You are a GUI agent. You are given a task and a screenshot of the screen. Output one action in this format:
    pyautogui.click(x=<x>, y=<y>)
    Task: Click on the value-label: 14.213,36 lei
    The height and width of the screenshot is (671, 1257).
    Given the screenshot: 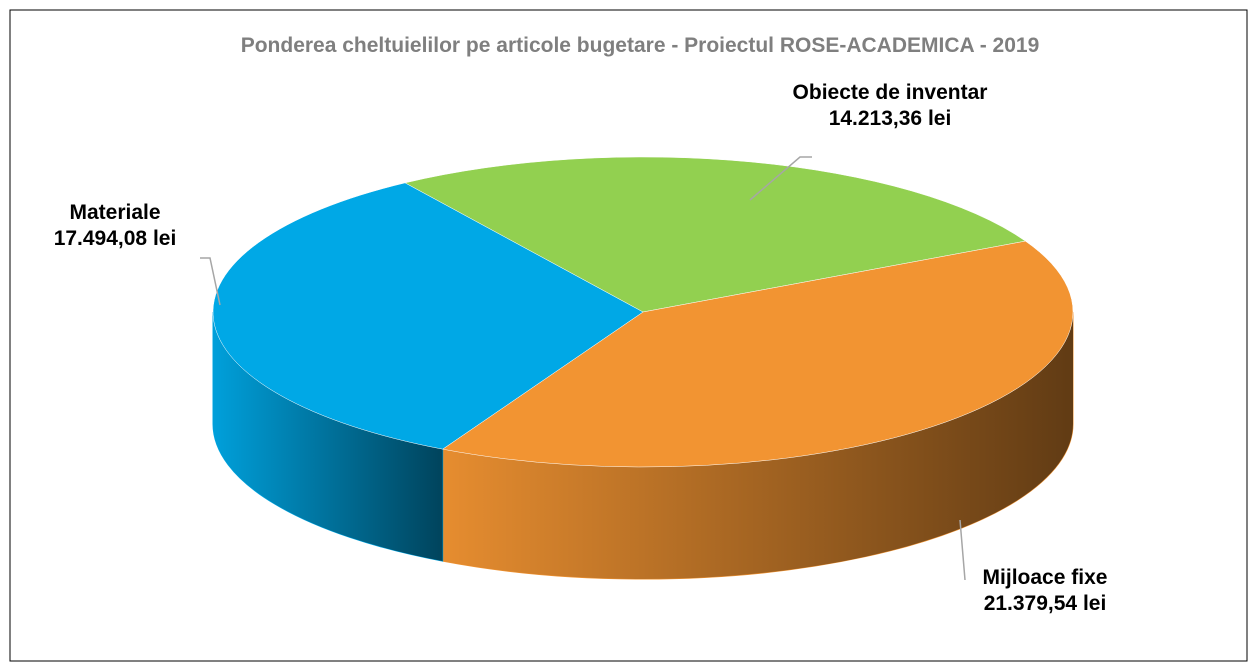 What is the action you would take?
    pyautogui.click(x=890, y=119)
    